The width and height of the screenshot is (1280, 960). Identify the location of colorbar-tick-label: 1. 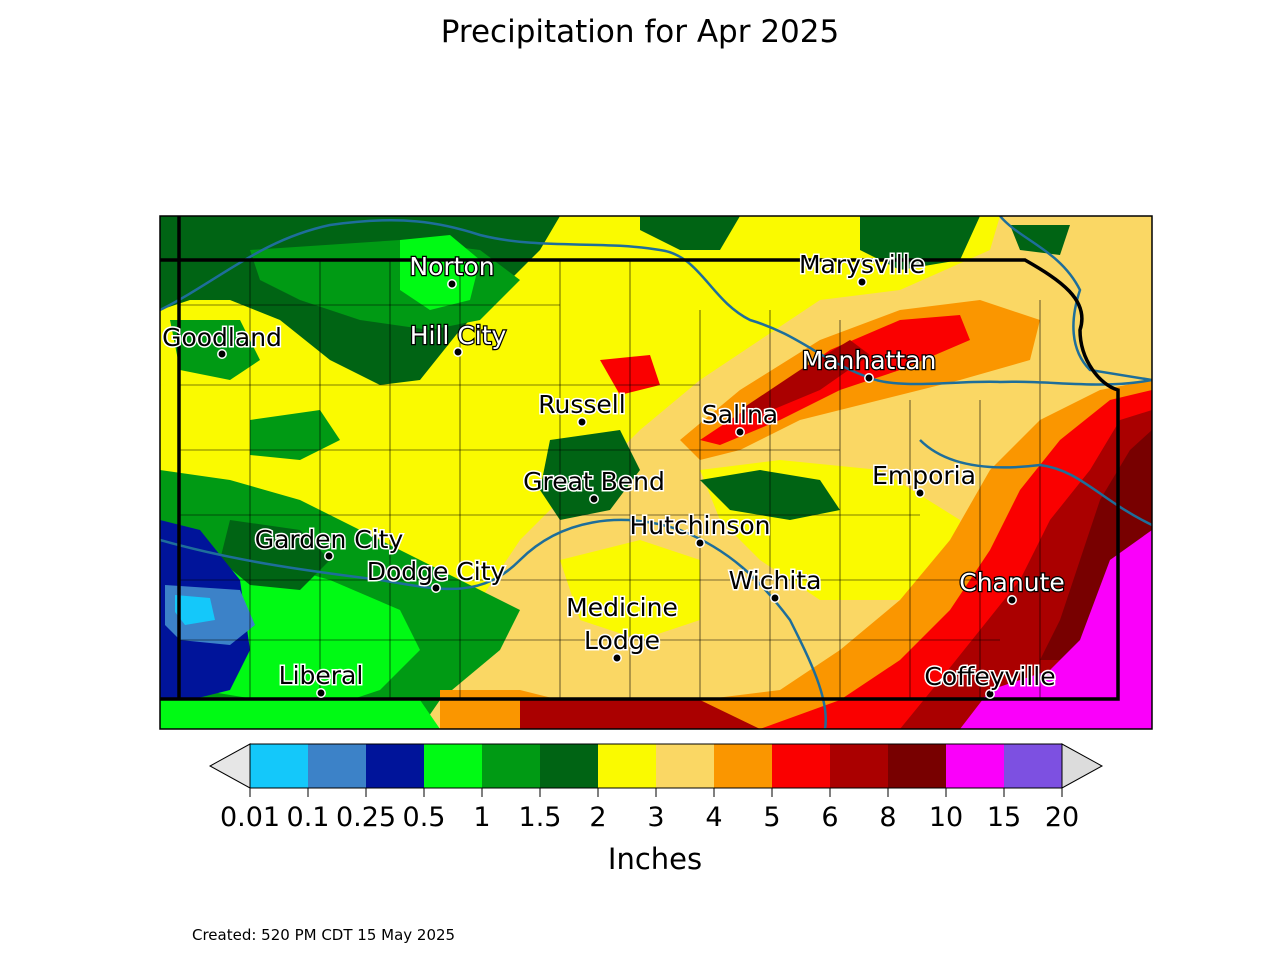
(482, 817).